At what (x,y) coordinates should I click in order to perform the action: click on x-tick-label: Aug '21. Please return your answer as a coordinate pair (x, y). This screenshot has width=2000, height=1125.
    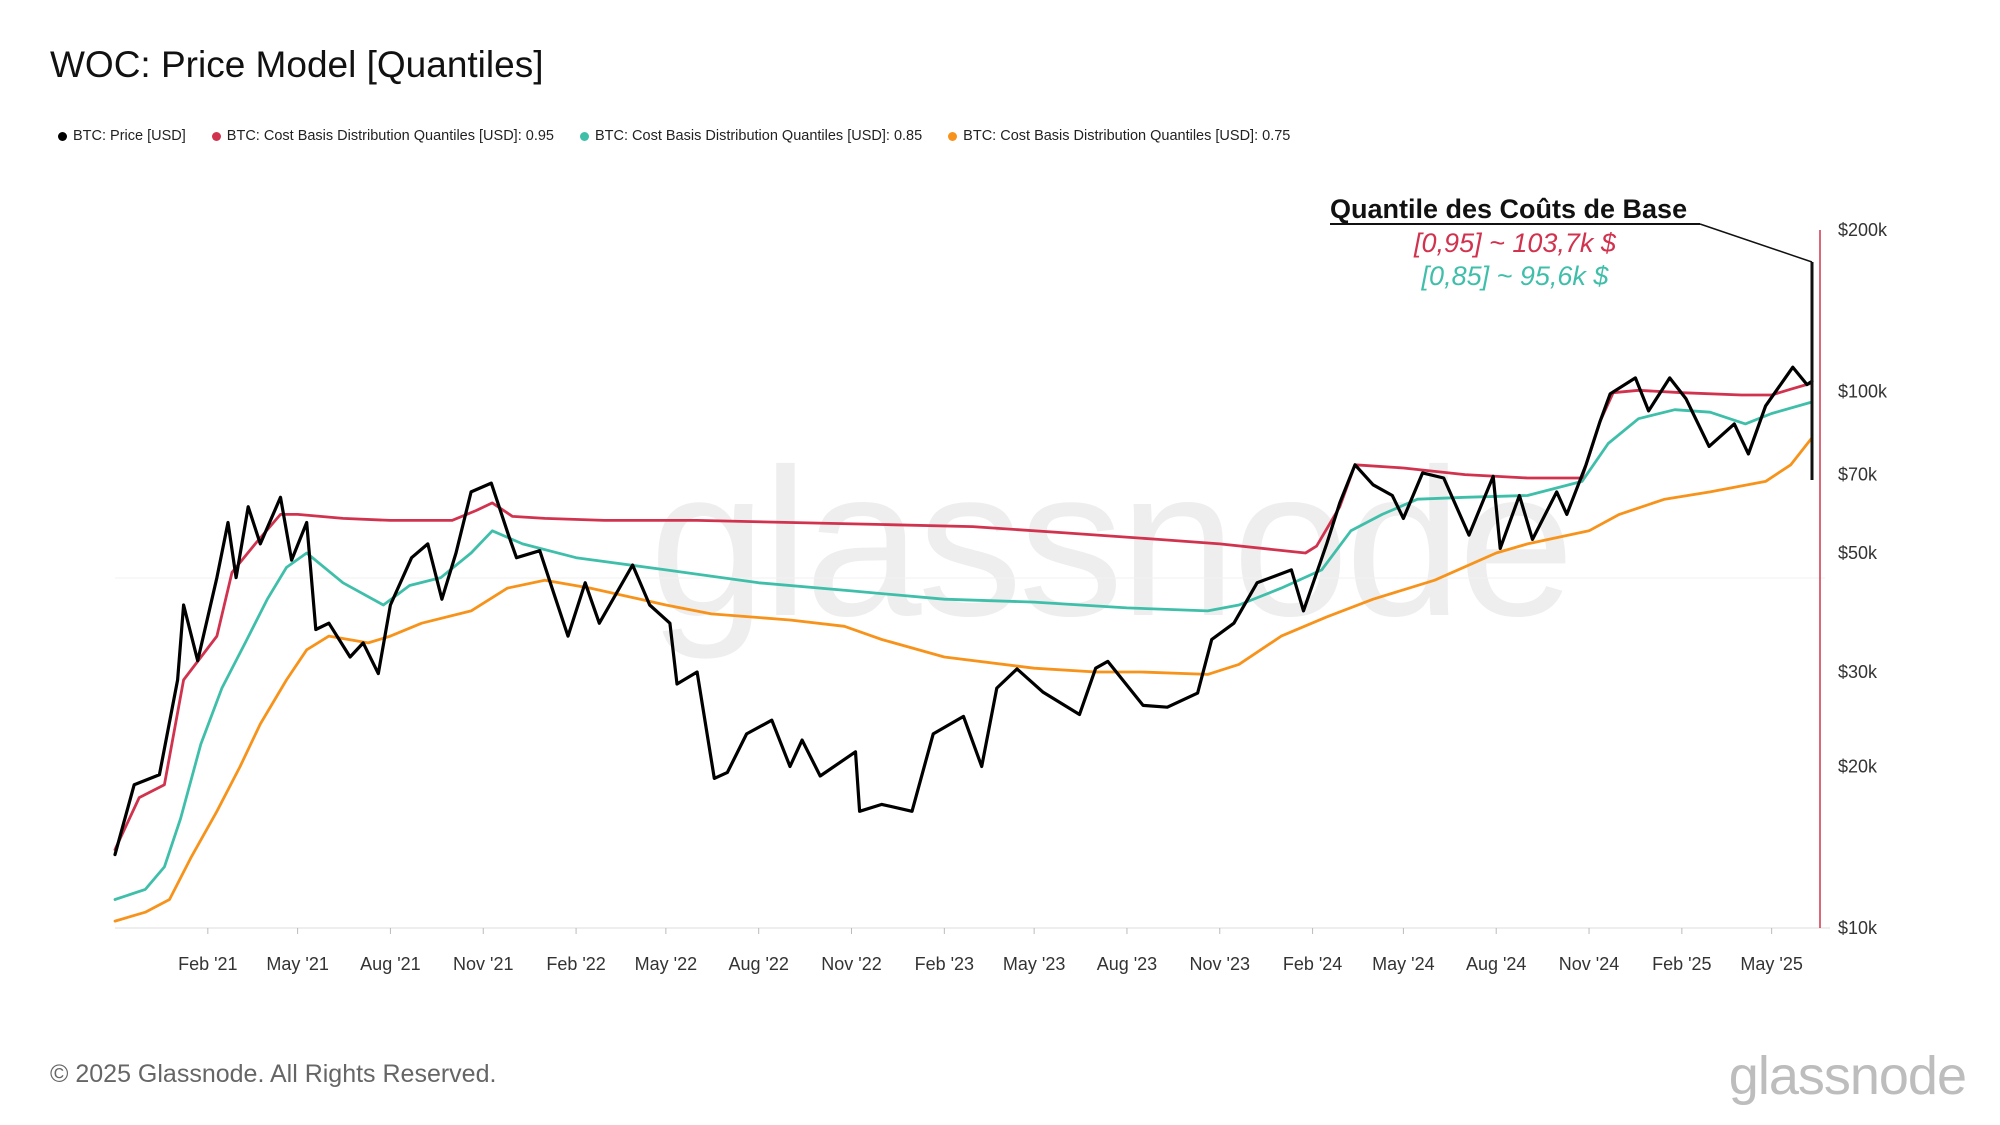
    Looking at the image, I should click on (390, 964).